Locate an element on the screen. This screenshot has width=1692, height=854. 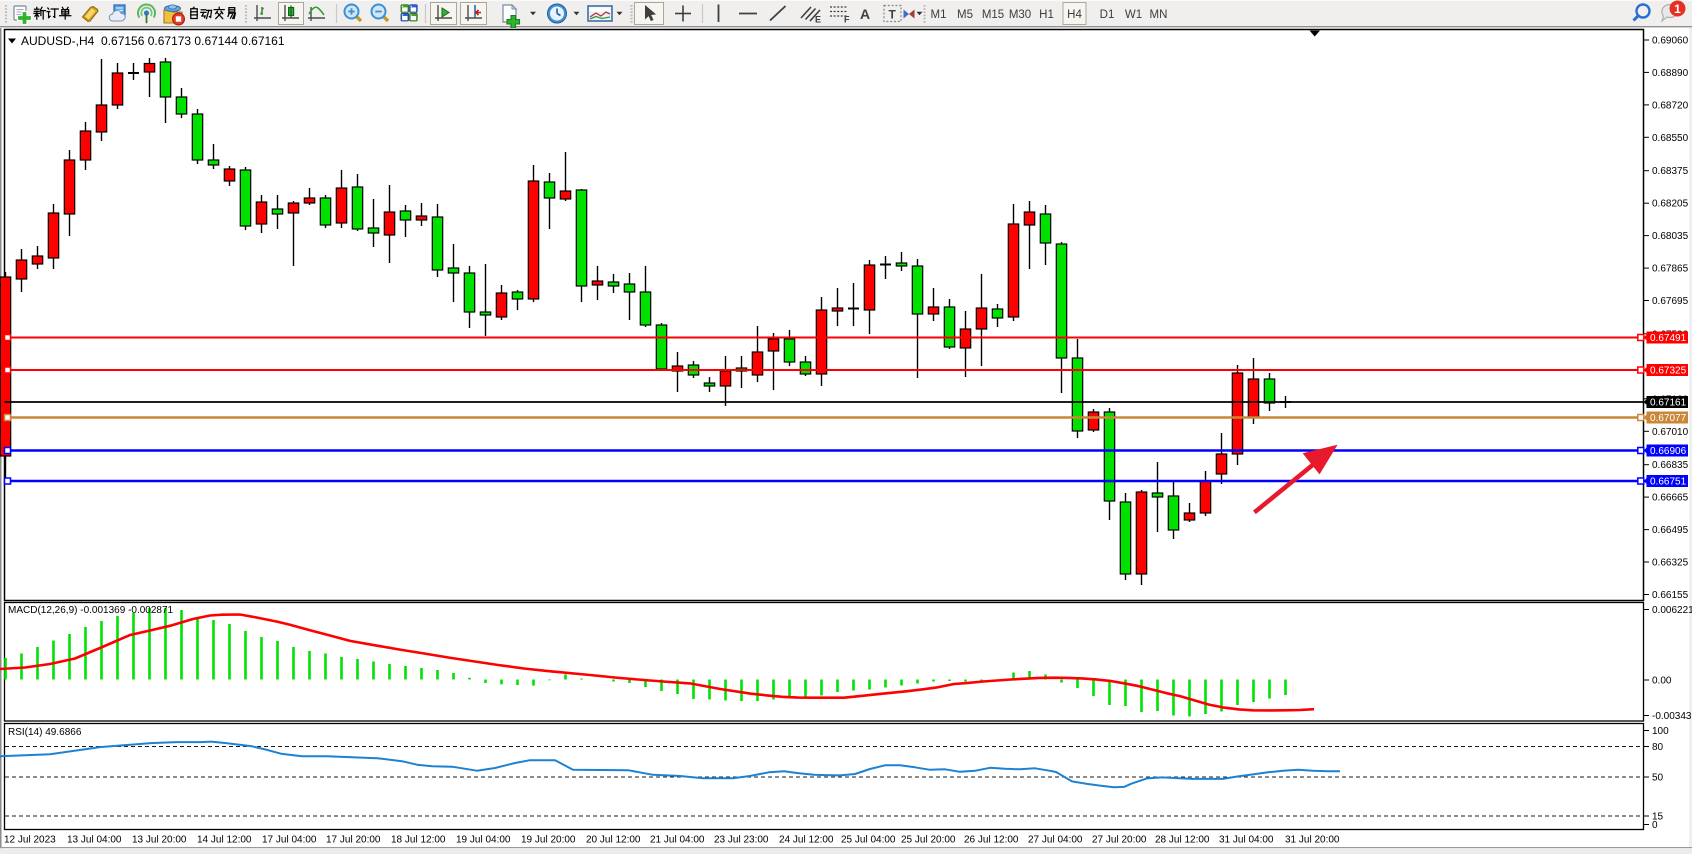
svg-text: 14 Jul 12:00 is located at coordinates (224, 840).